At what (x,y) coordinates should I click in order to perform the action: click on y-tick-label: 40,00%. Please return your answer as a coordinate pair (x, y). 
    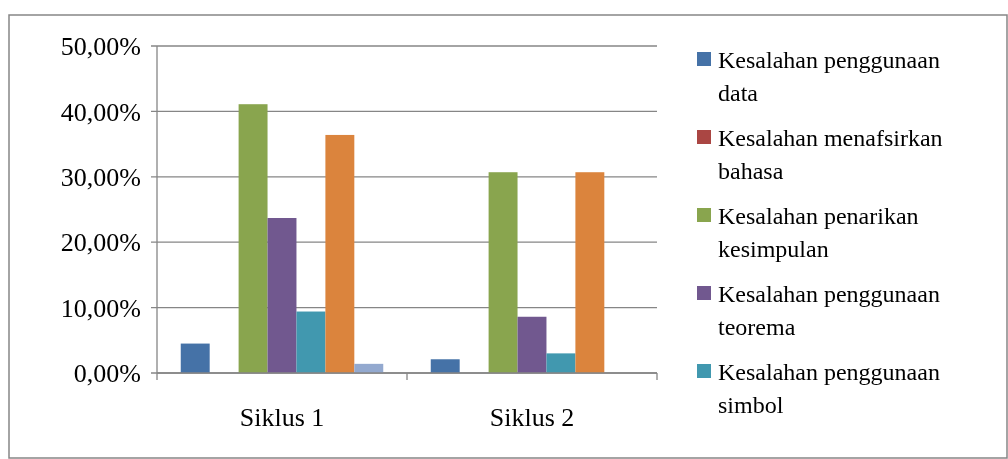
    Looking at the image, I should click on (100, 112).